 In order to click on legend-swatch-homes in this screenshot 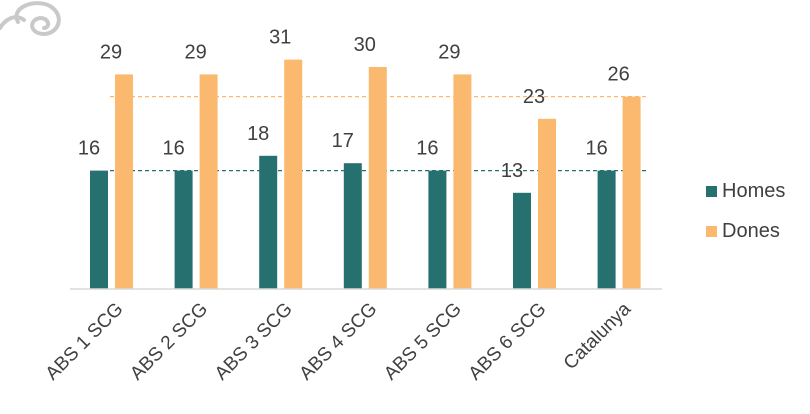, I will do `click(711, 191)`.